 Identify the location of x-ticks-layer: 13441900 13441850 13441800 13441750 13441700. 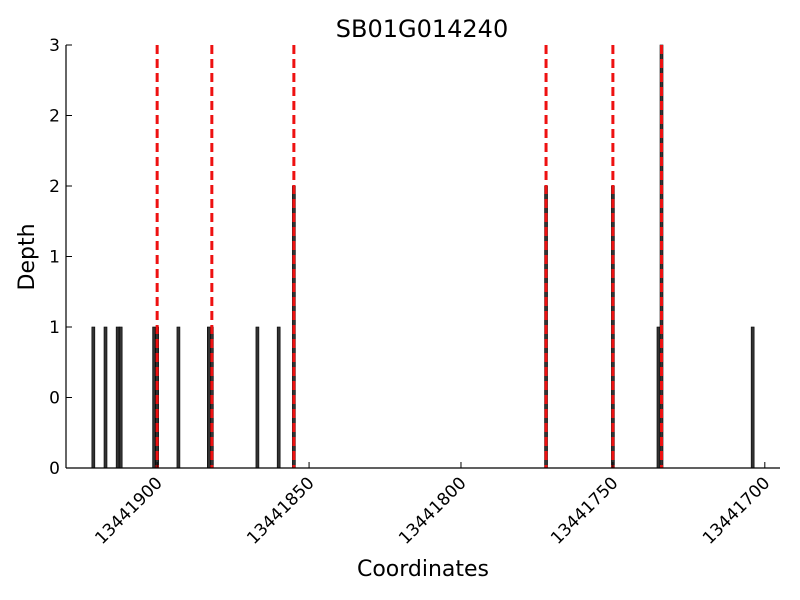
(432, 505).